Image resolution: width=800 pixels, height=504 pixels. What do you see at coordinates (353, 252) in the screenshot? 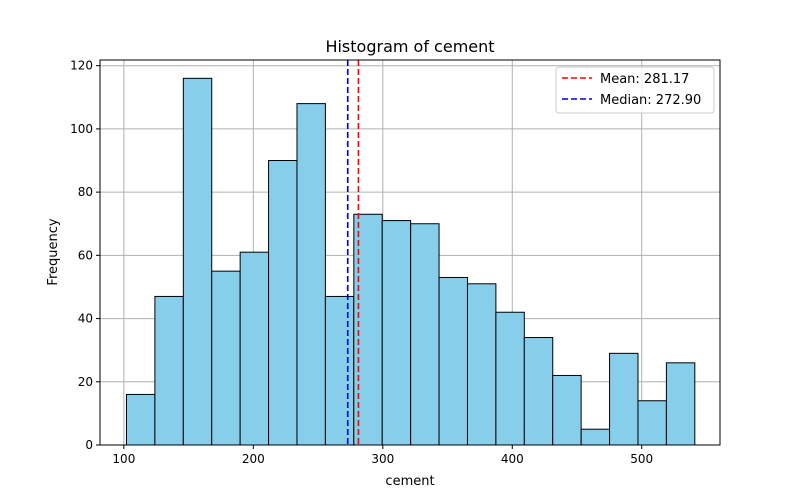
I see `reference-lines` at bounding box center [353, 252].